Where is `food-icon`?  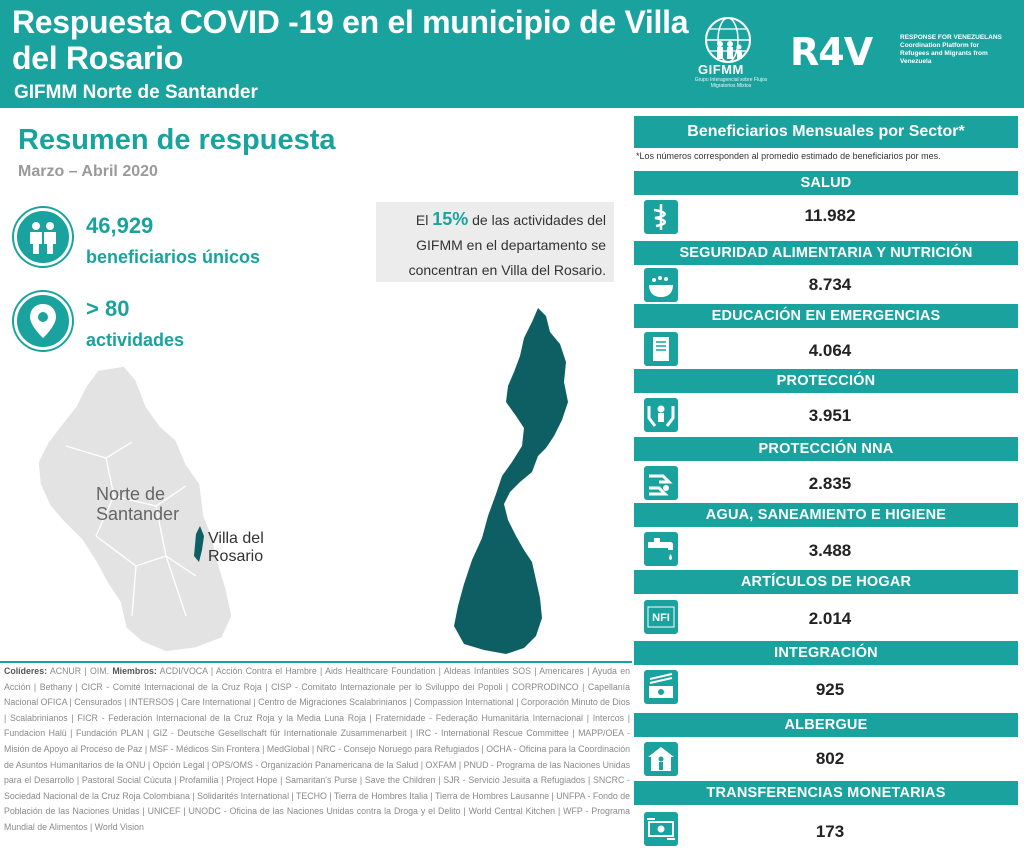 food-icon is located at coordinates (661, 285).